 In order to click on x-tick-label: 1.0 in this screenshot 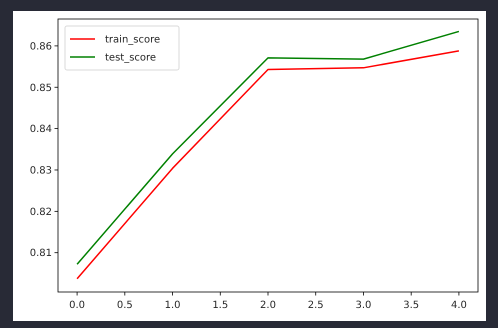, I will do `click(172, 305)`.